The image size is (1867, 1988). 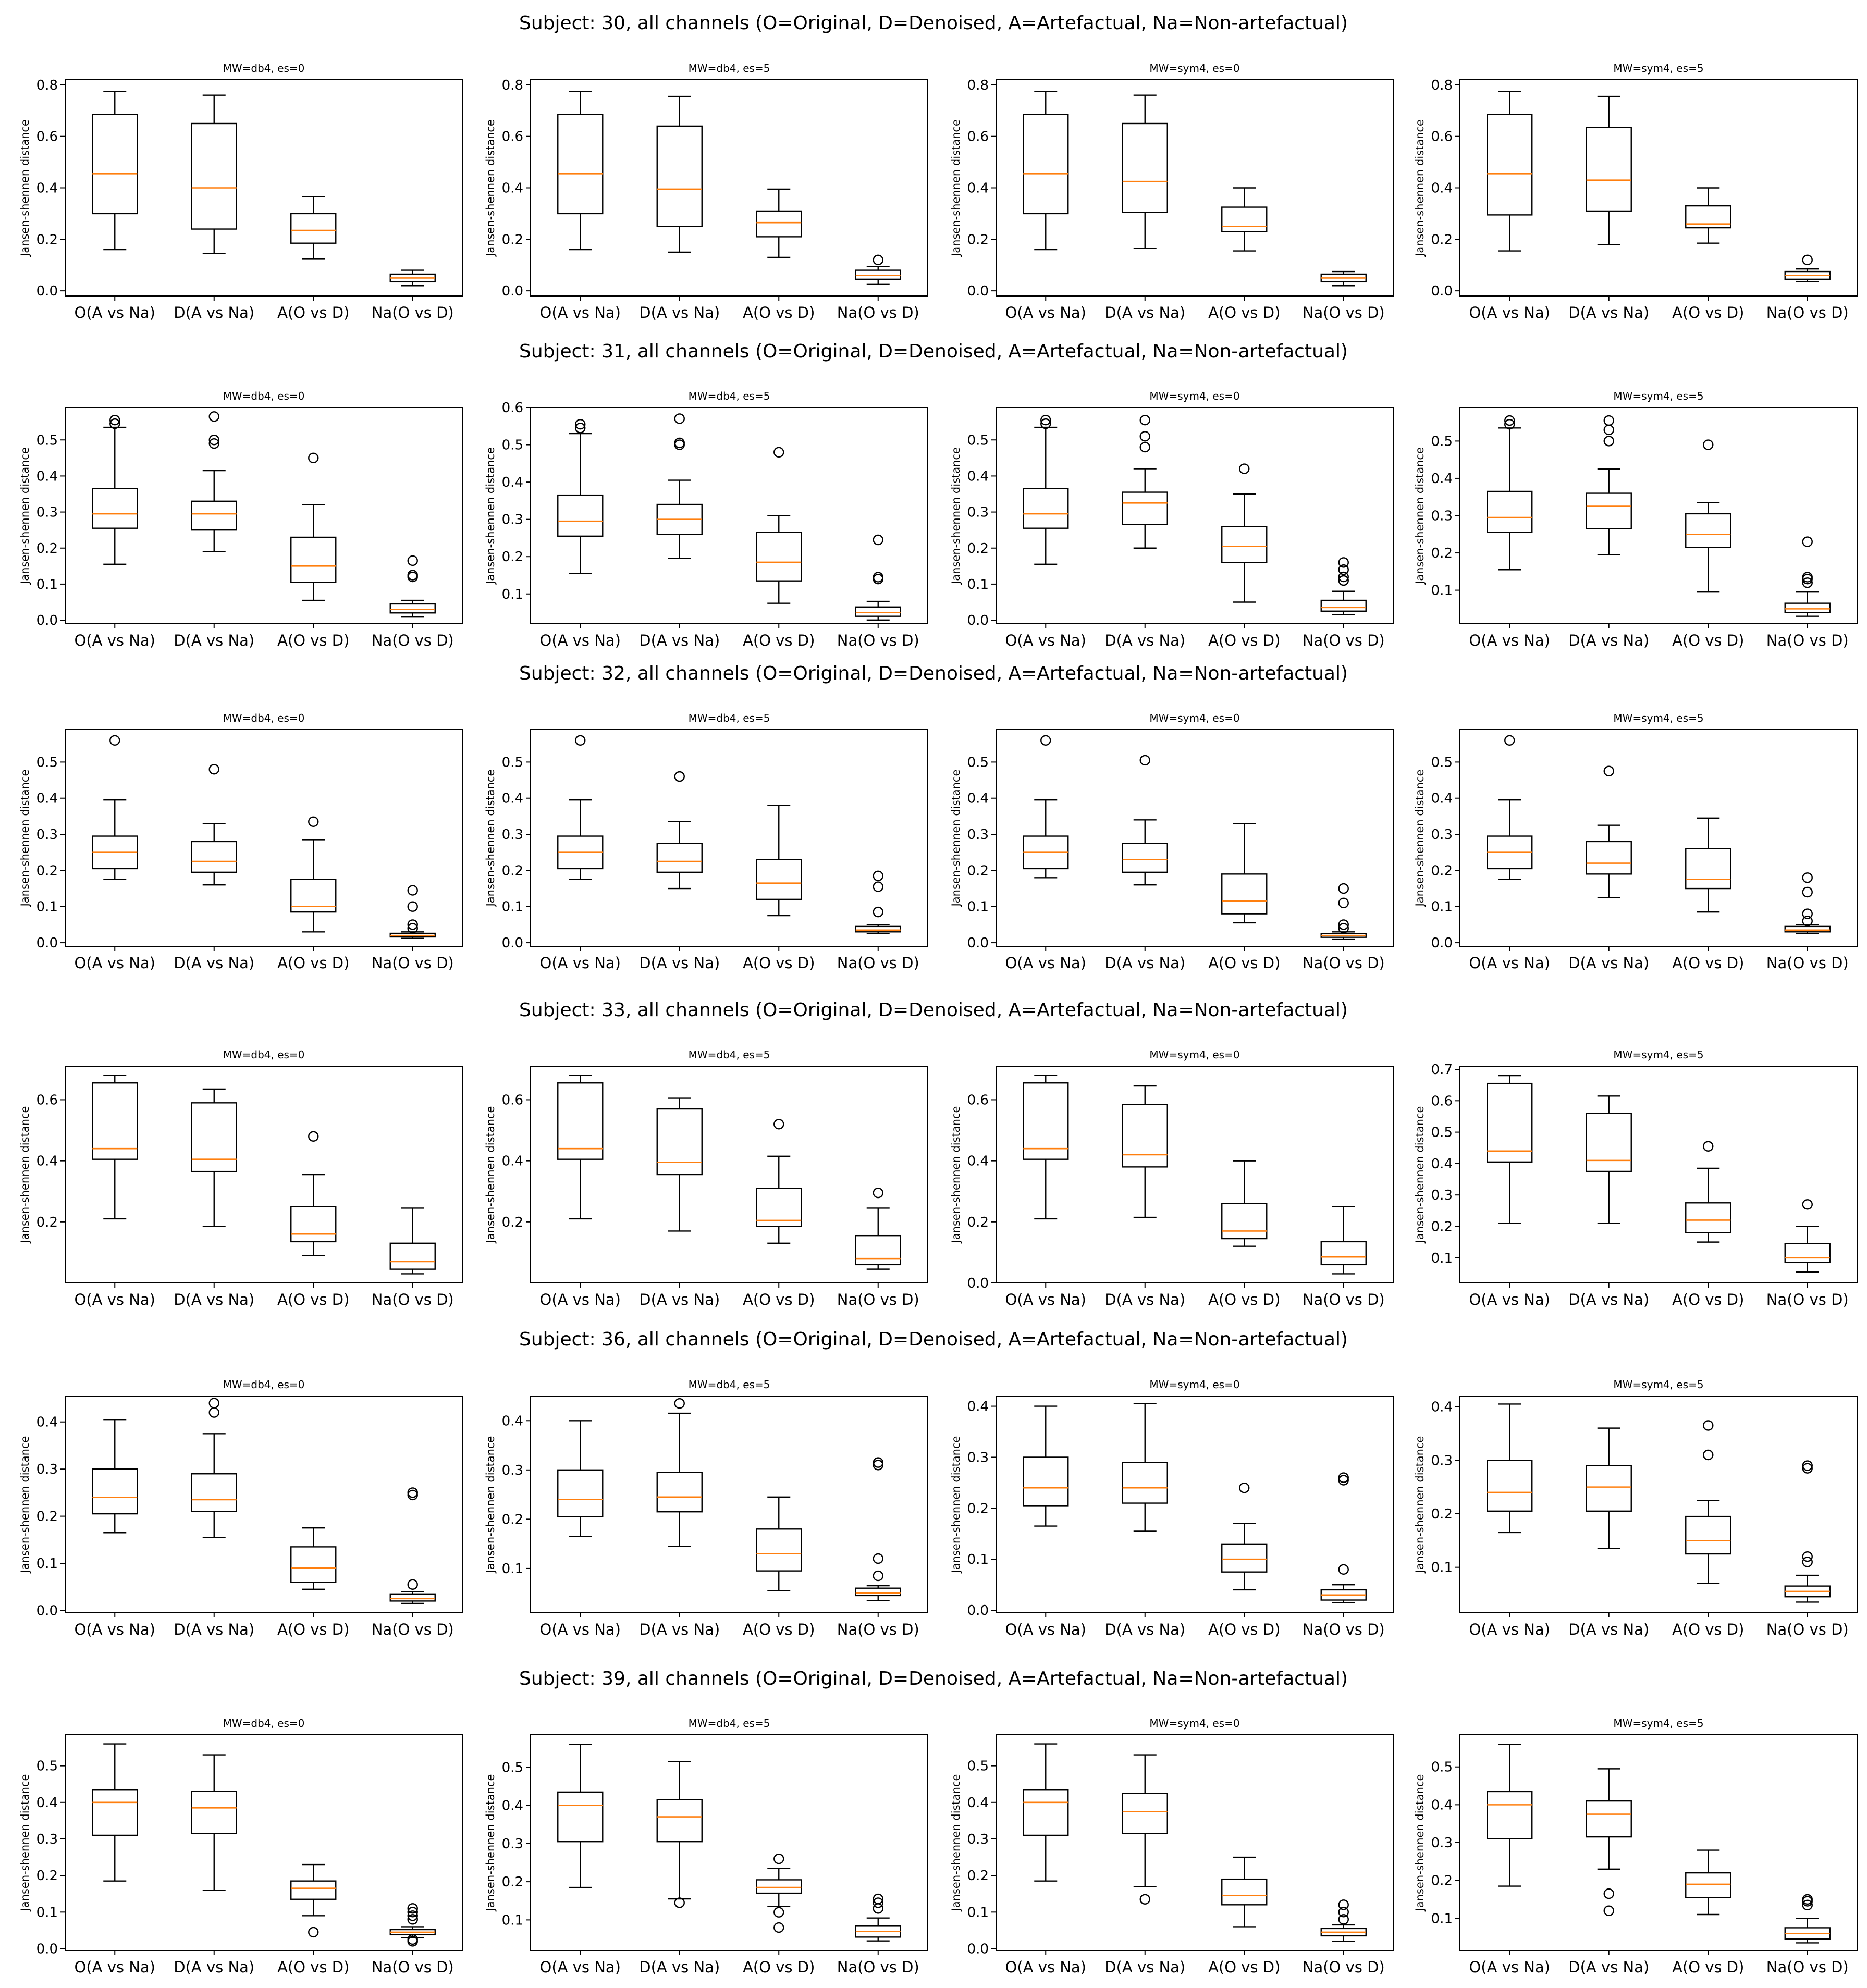 I want to click on y-tick-label: 0.8, so click(x=47, y=86).